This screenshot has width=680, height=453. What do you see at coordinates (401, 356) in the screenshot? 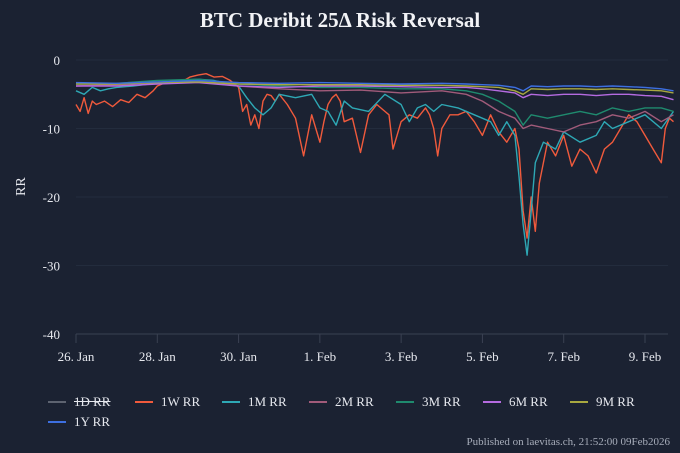
I see `x-tick-label: 3. Feb` at bounding box center [401, 356].